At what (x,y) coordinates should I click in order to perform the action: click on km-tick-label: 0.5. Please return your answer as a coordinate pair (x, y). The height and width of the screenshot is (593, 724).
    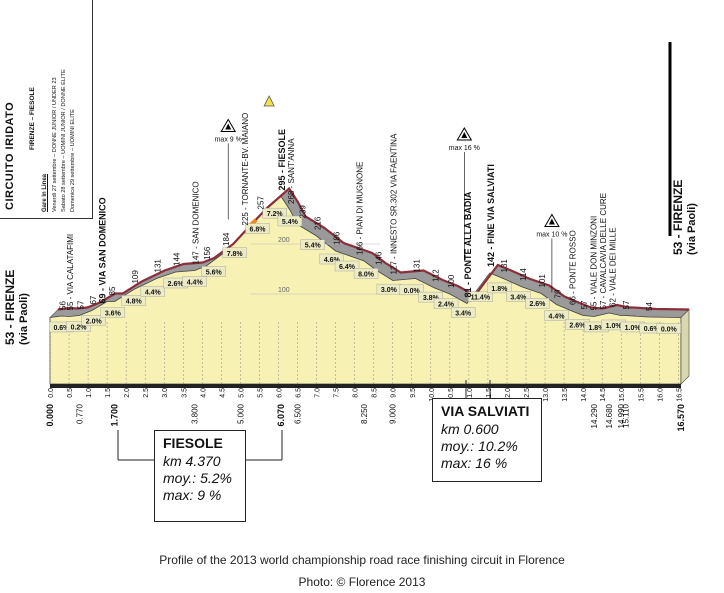
    Looking at the image, I should click on (70, 393).